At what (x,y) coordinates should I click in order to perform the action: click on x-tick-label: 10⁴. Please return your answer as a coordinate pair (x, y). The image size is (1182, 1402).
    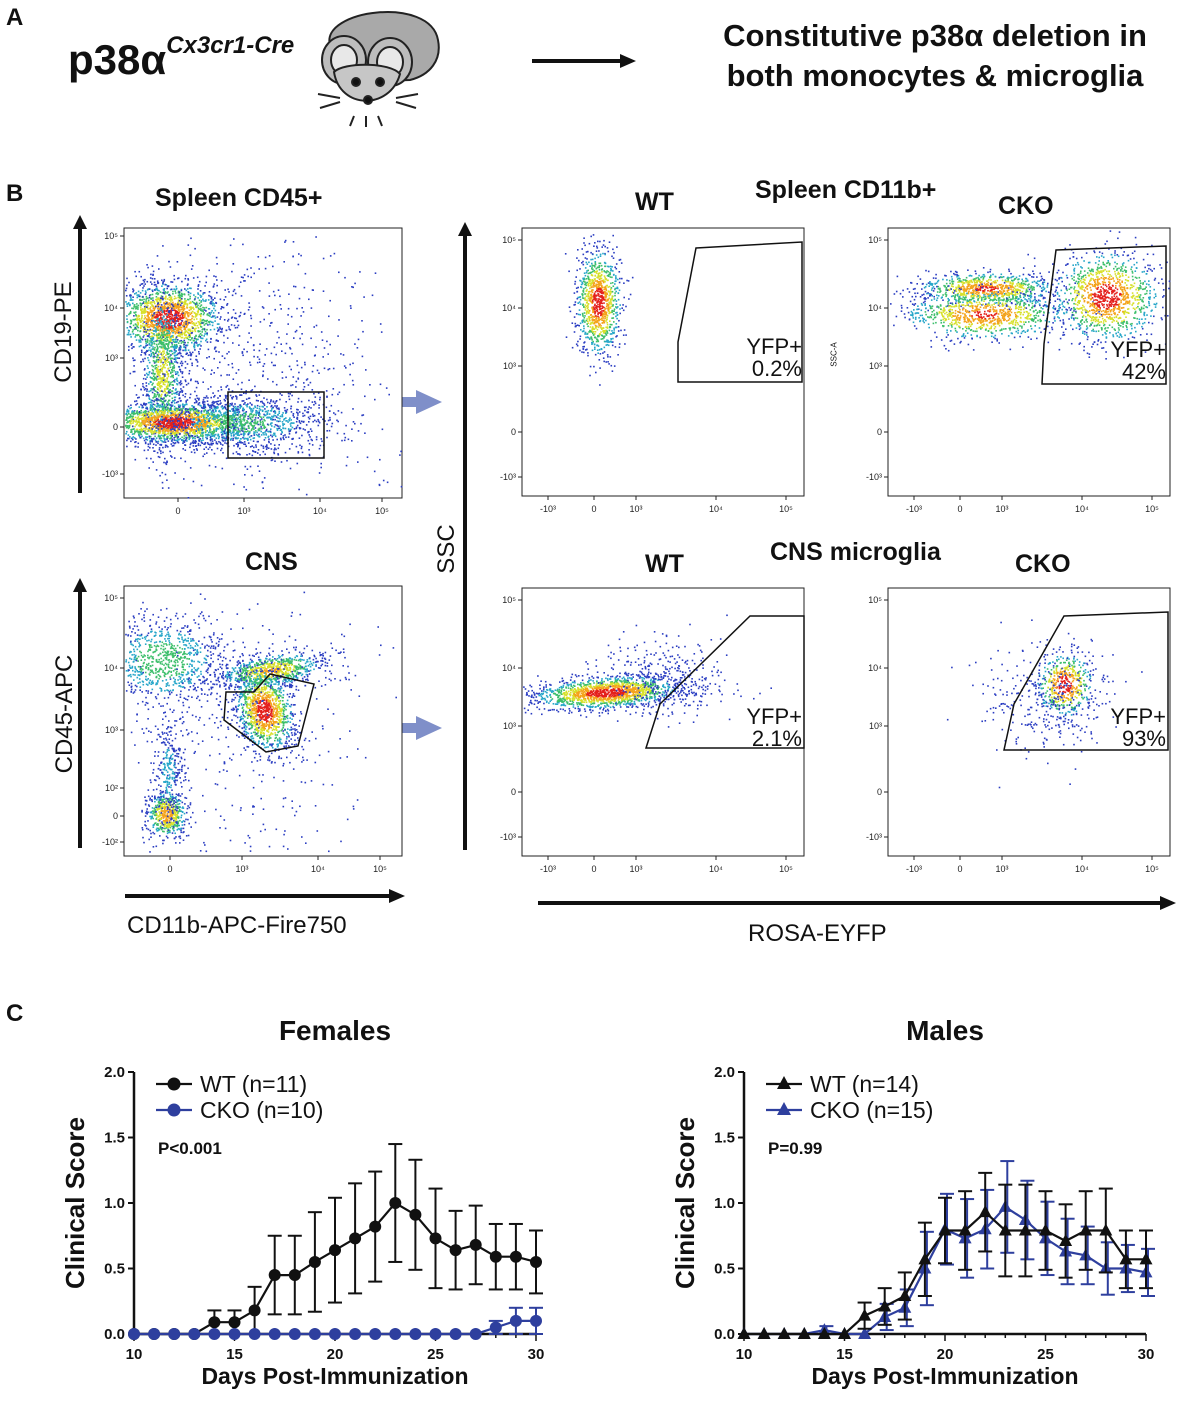
    Looking at the image, I should click on (716, 509).